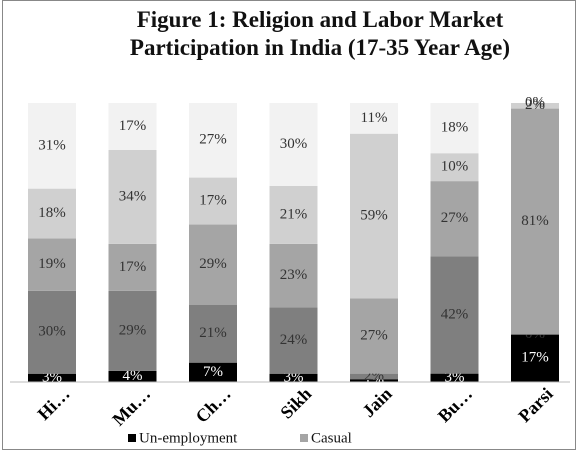 This screenshot has width=580, height=450. I want to click on data-label: 4%, so click(133, 376).